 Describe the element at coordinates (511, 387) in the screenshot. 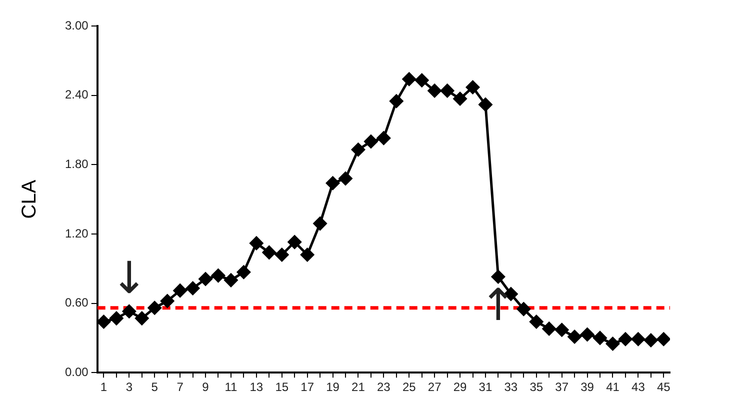

I see `x-tick-label: 33` at that location.